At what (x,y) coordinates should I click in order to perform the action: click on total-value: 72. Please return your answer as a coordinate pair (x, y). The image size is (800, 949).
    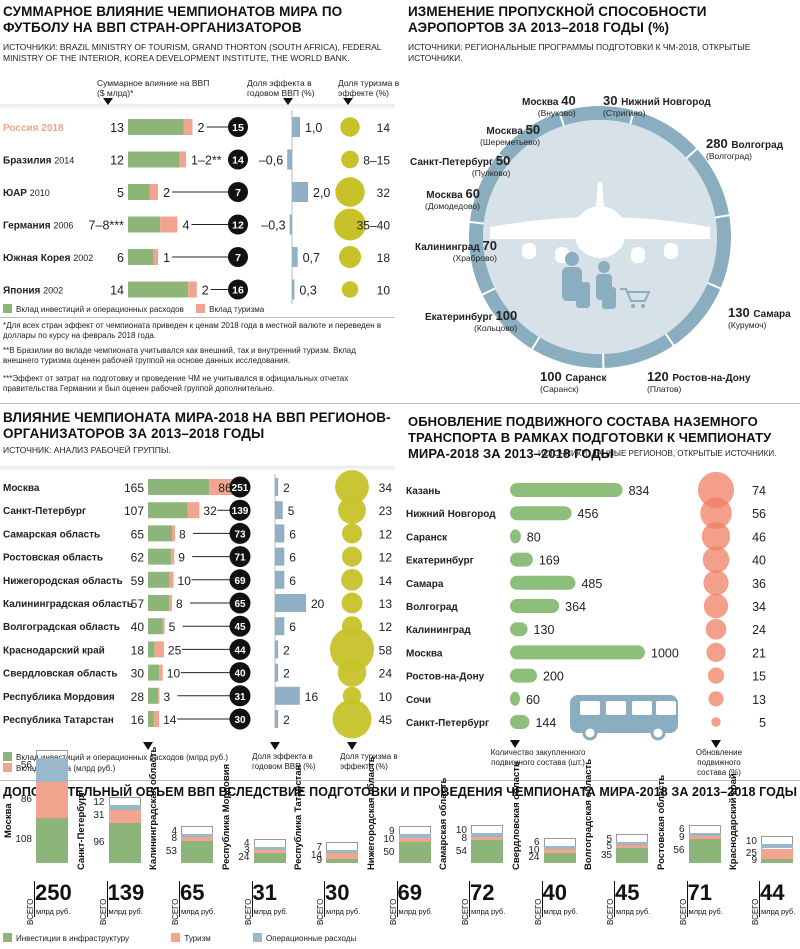
    Looking at the image, I should click on (482, 892).